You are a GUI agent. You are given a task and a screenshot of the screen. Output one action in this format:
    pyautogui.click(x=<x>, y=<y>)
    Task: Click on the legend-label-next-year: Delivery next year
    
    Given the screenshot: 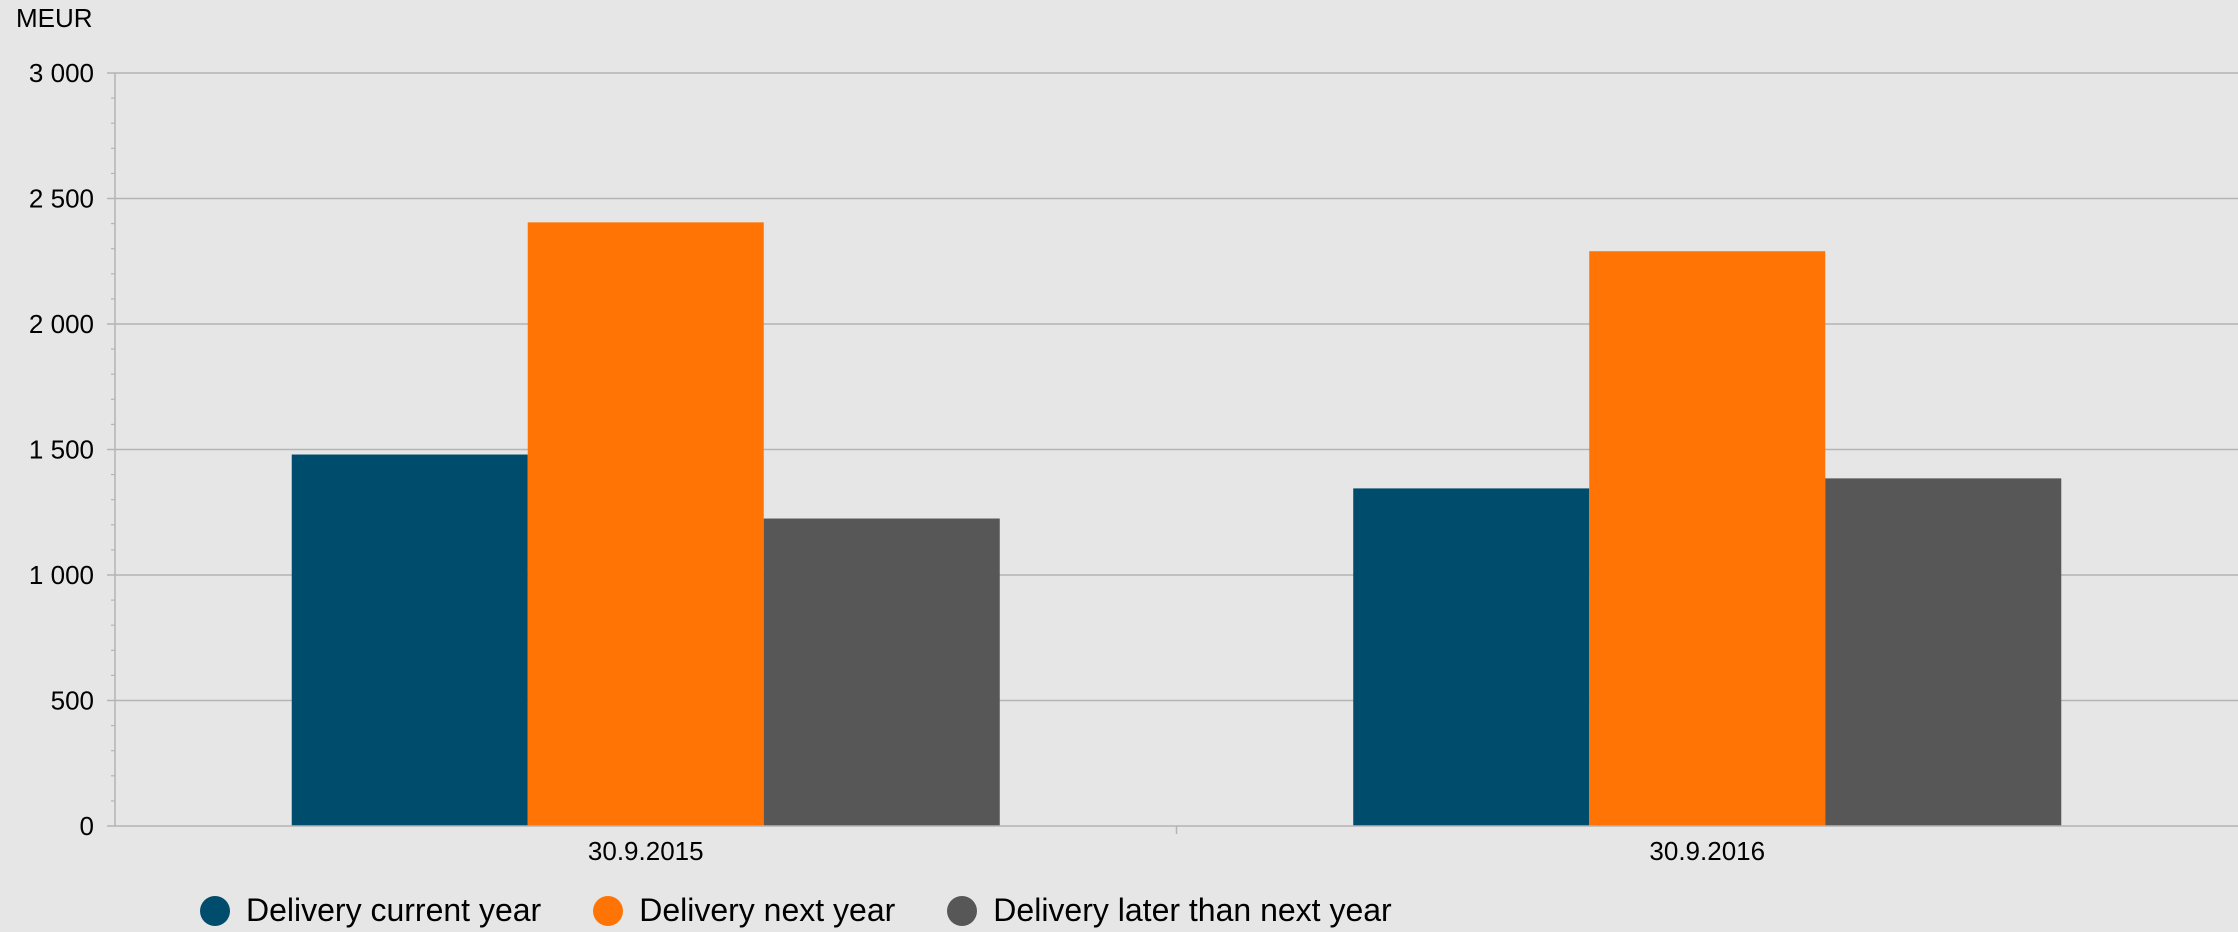 What is the action you would take?
    pyautogui.click(x=767, y=910)
    